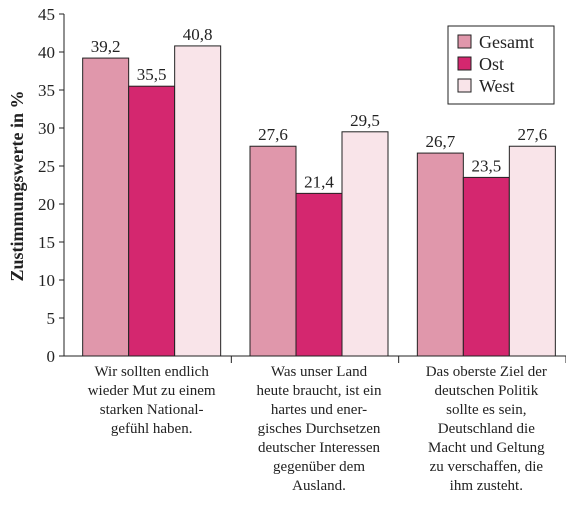 The height and width of the screenshot is (510, 566). Describe the element at coordinates (46, 52) in the screenshot. I see `y-tick-label: 40` at that location.